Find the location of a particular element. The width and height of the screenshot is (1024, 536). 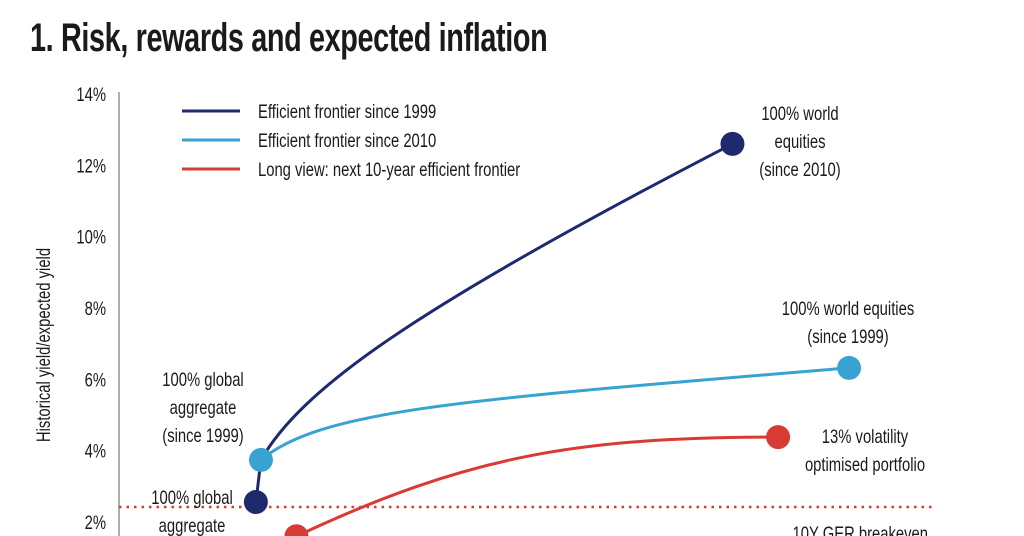

series-line-2010 is located at coordinates (555, 414).